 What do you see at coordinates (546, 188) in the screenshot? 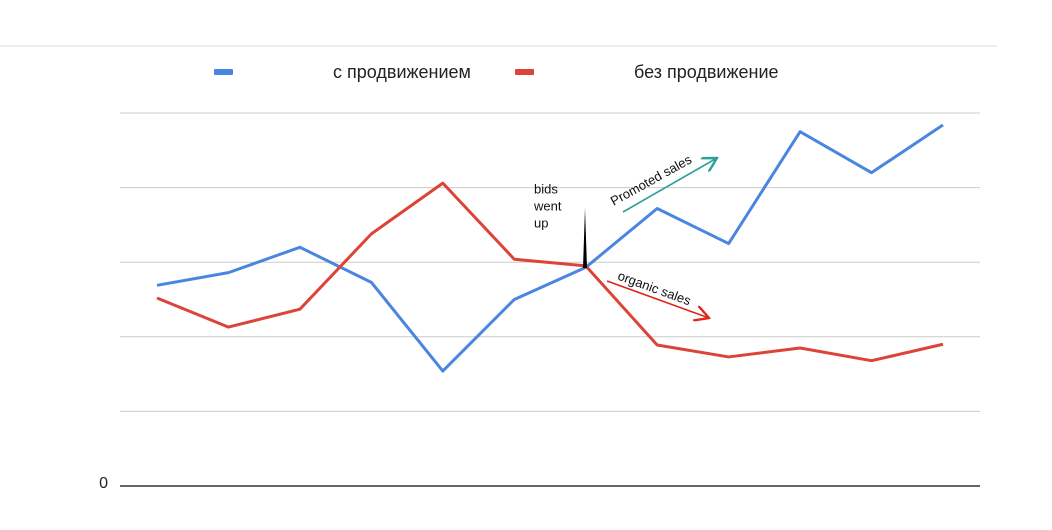
I see `annotation-text: bids` at bounding box center [546, 188].